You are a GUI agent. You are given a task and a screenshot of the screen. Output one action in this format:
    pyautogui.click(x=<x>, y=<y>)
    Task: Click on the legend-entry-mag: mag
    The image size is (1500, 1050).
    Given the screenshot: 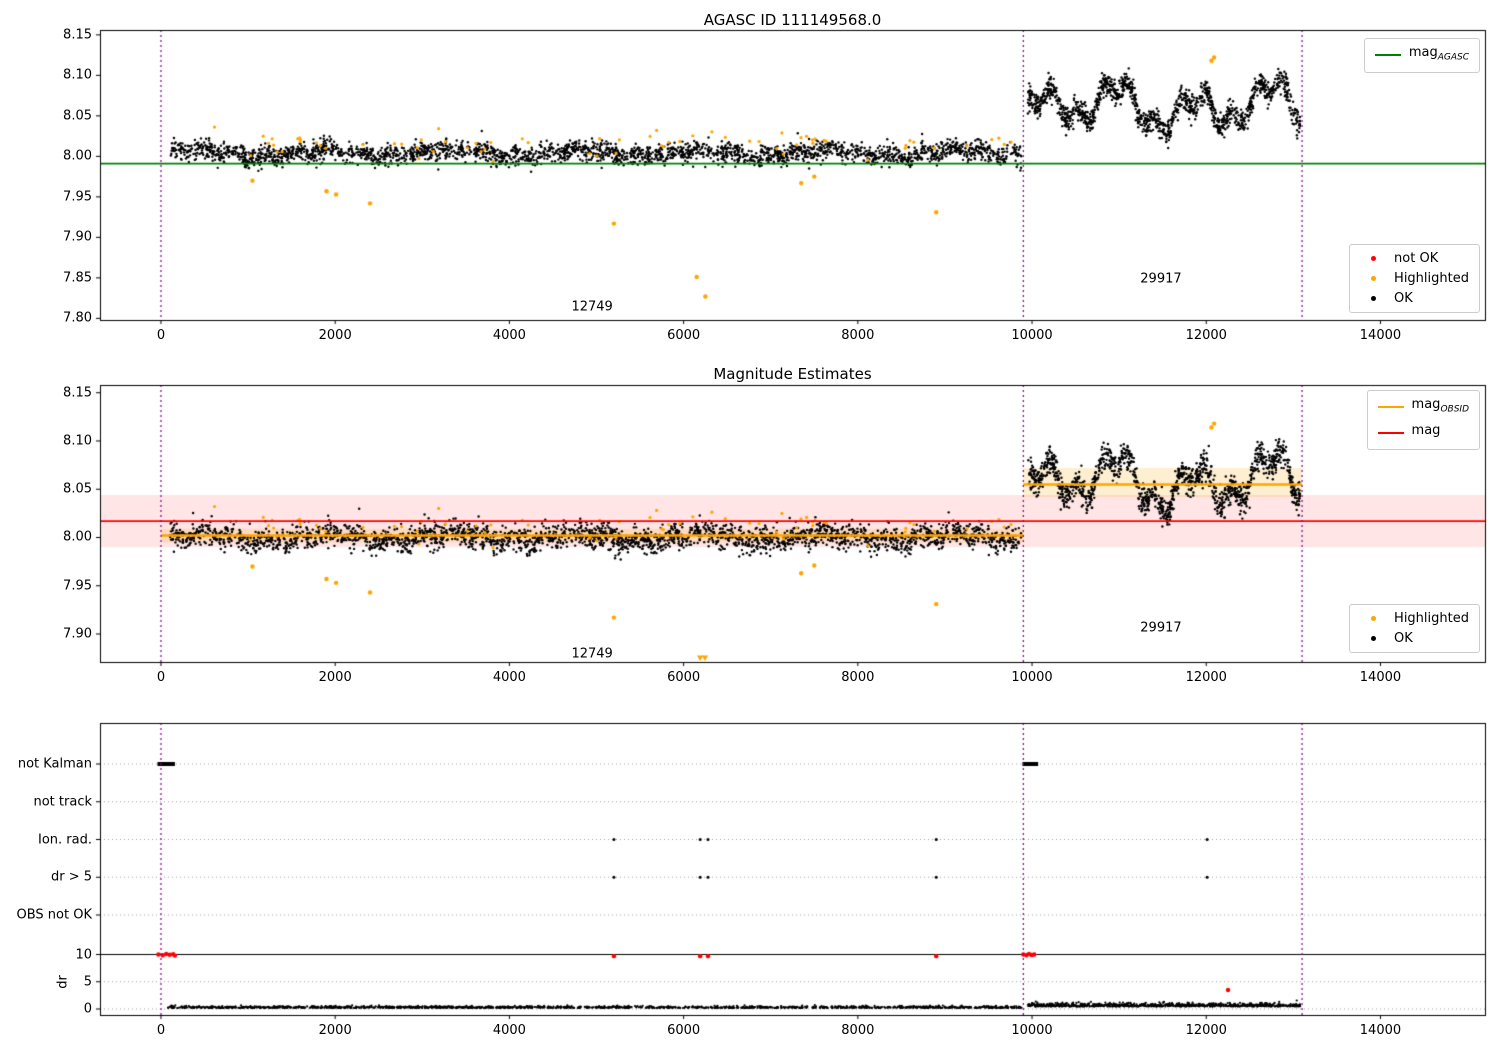 What is the action you would take?
    pyautogui.click(x=1423, y=433)
    